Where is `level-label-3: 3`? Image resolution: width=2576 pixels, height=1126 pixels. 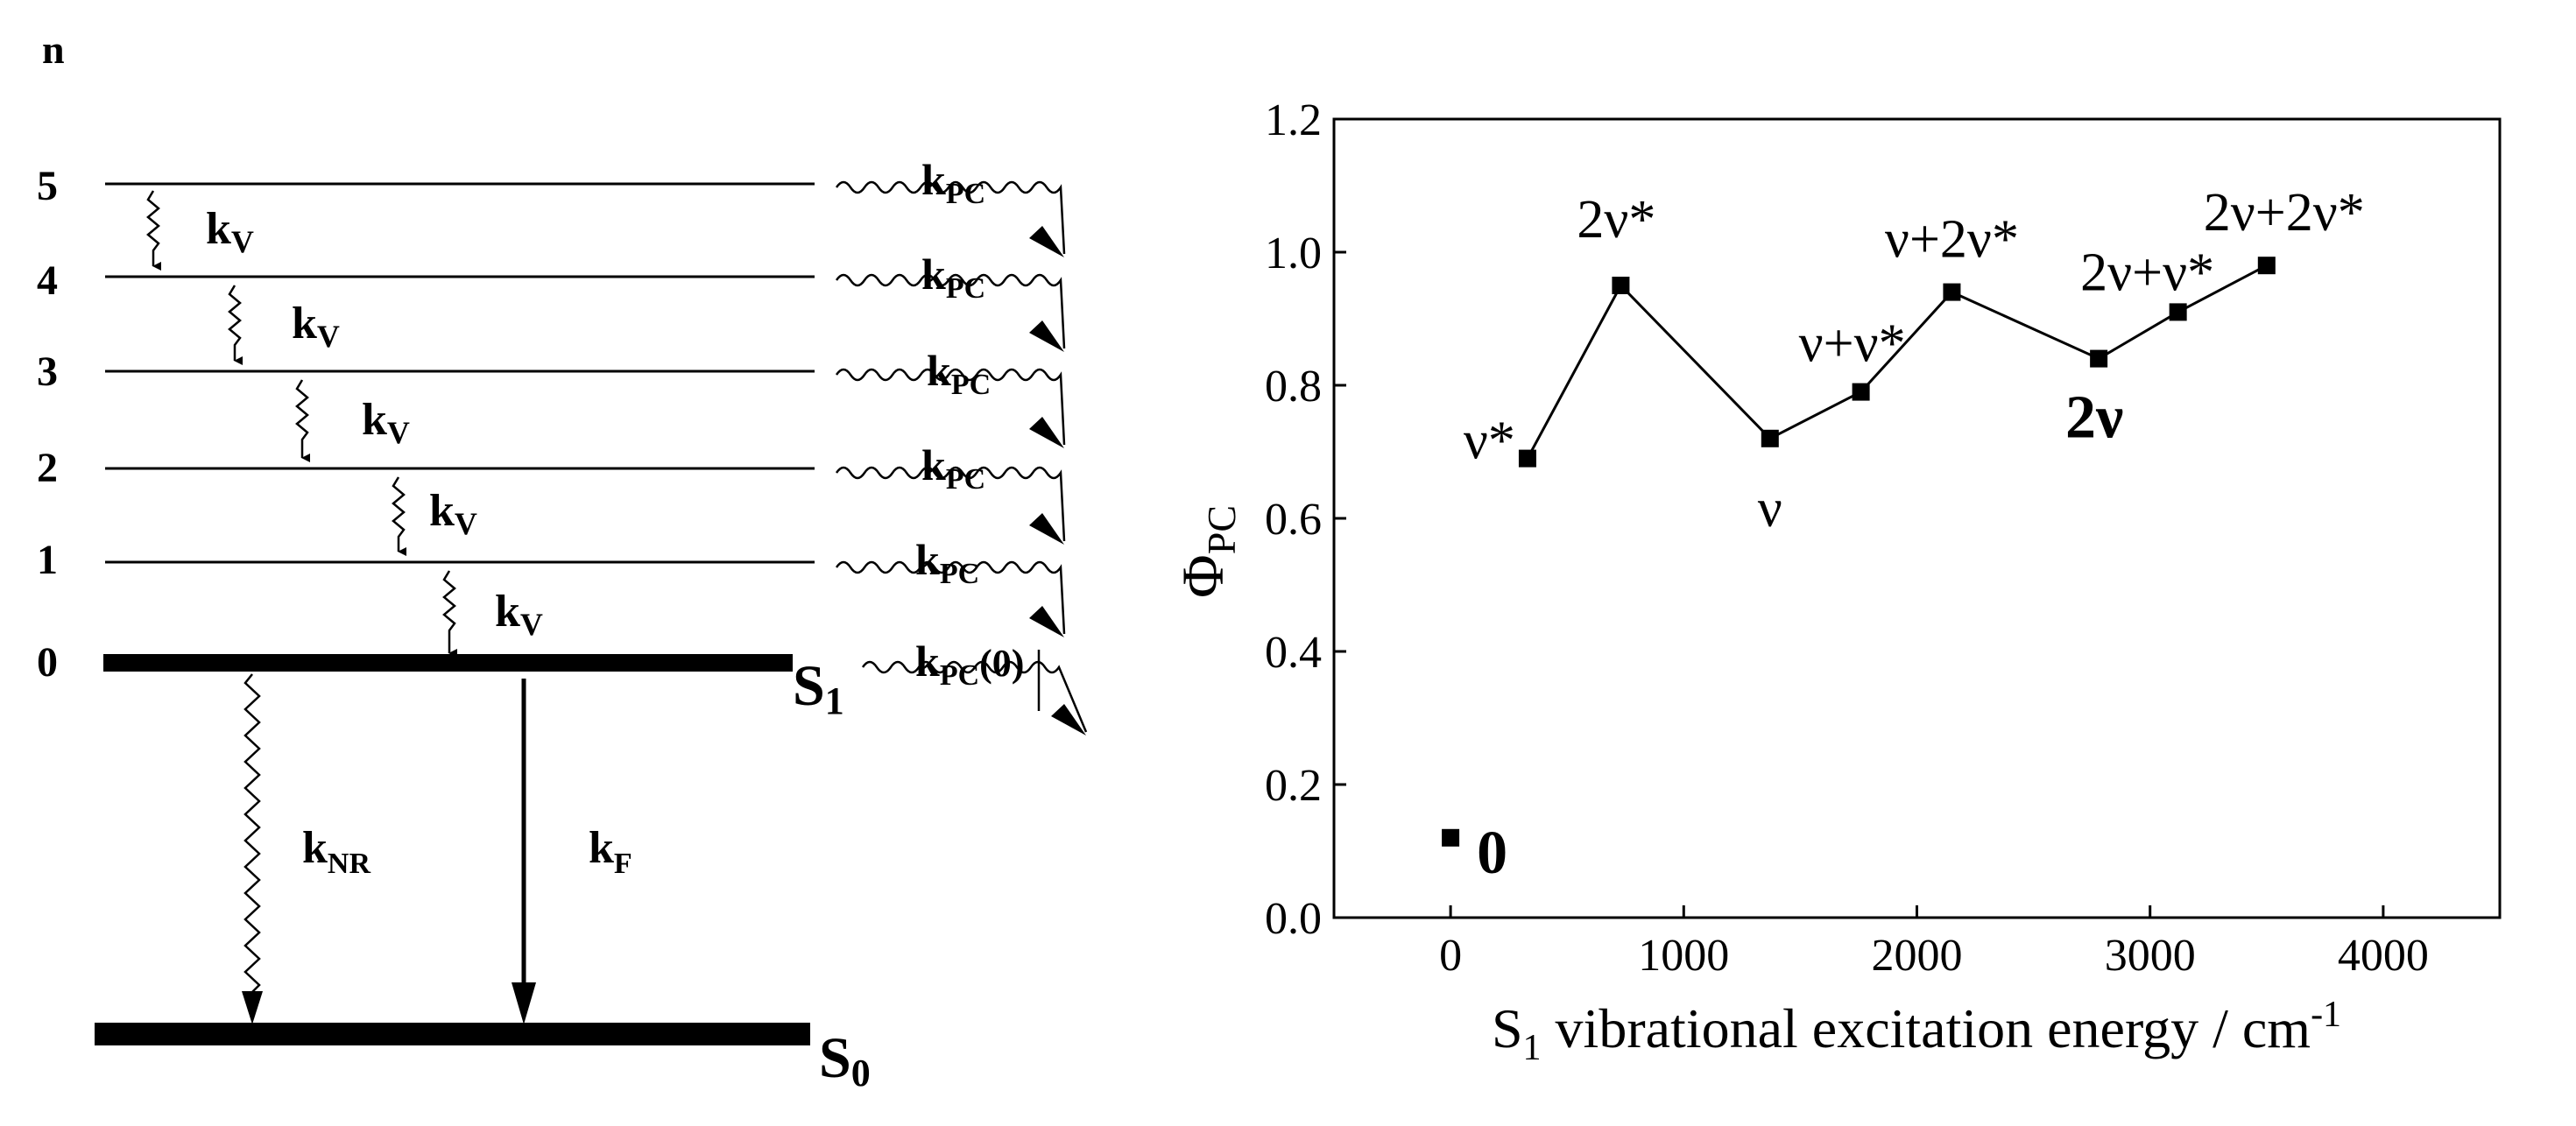
level-label-3: 3 is located at coordinates (47, 371).